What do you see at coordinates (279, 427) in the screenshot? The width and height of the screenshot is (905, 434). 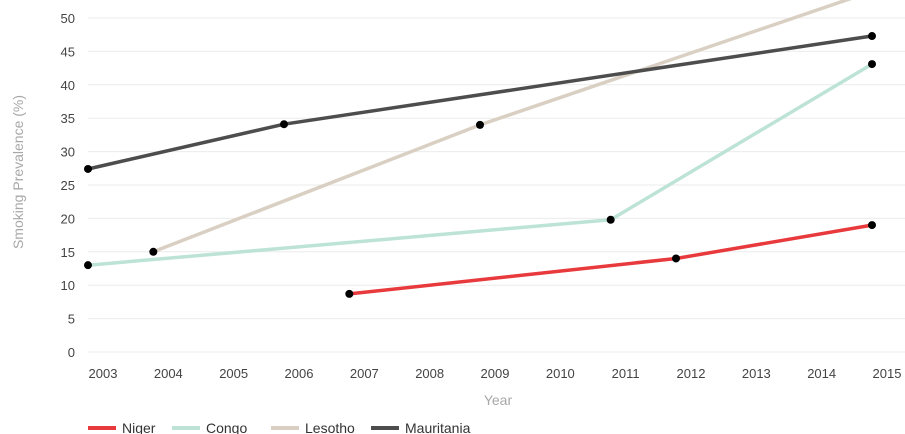 I see `legend: Niger Congo Lesotho Mauritania` at bounding box center [279, 427].